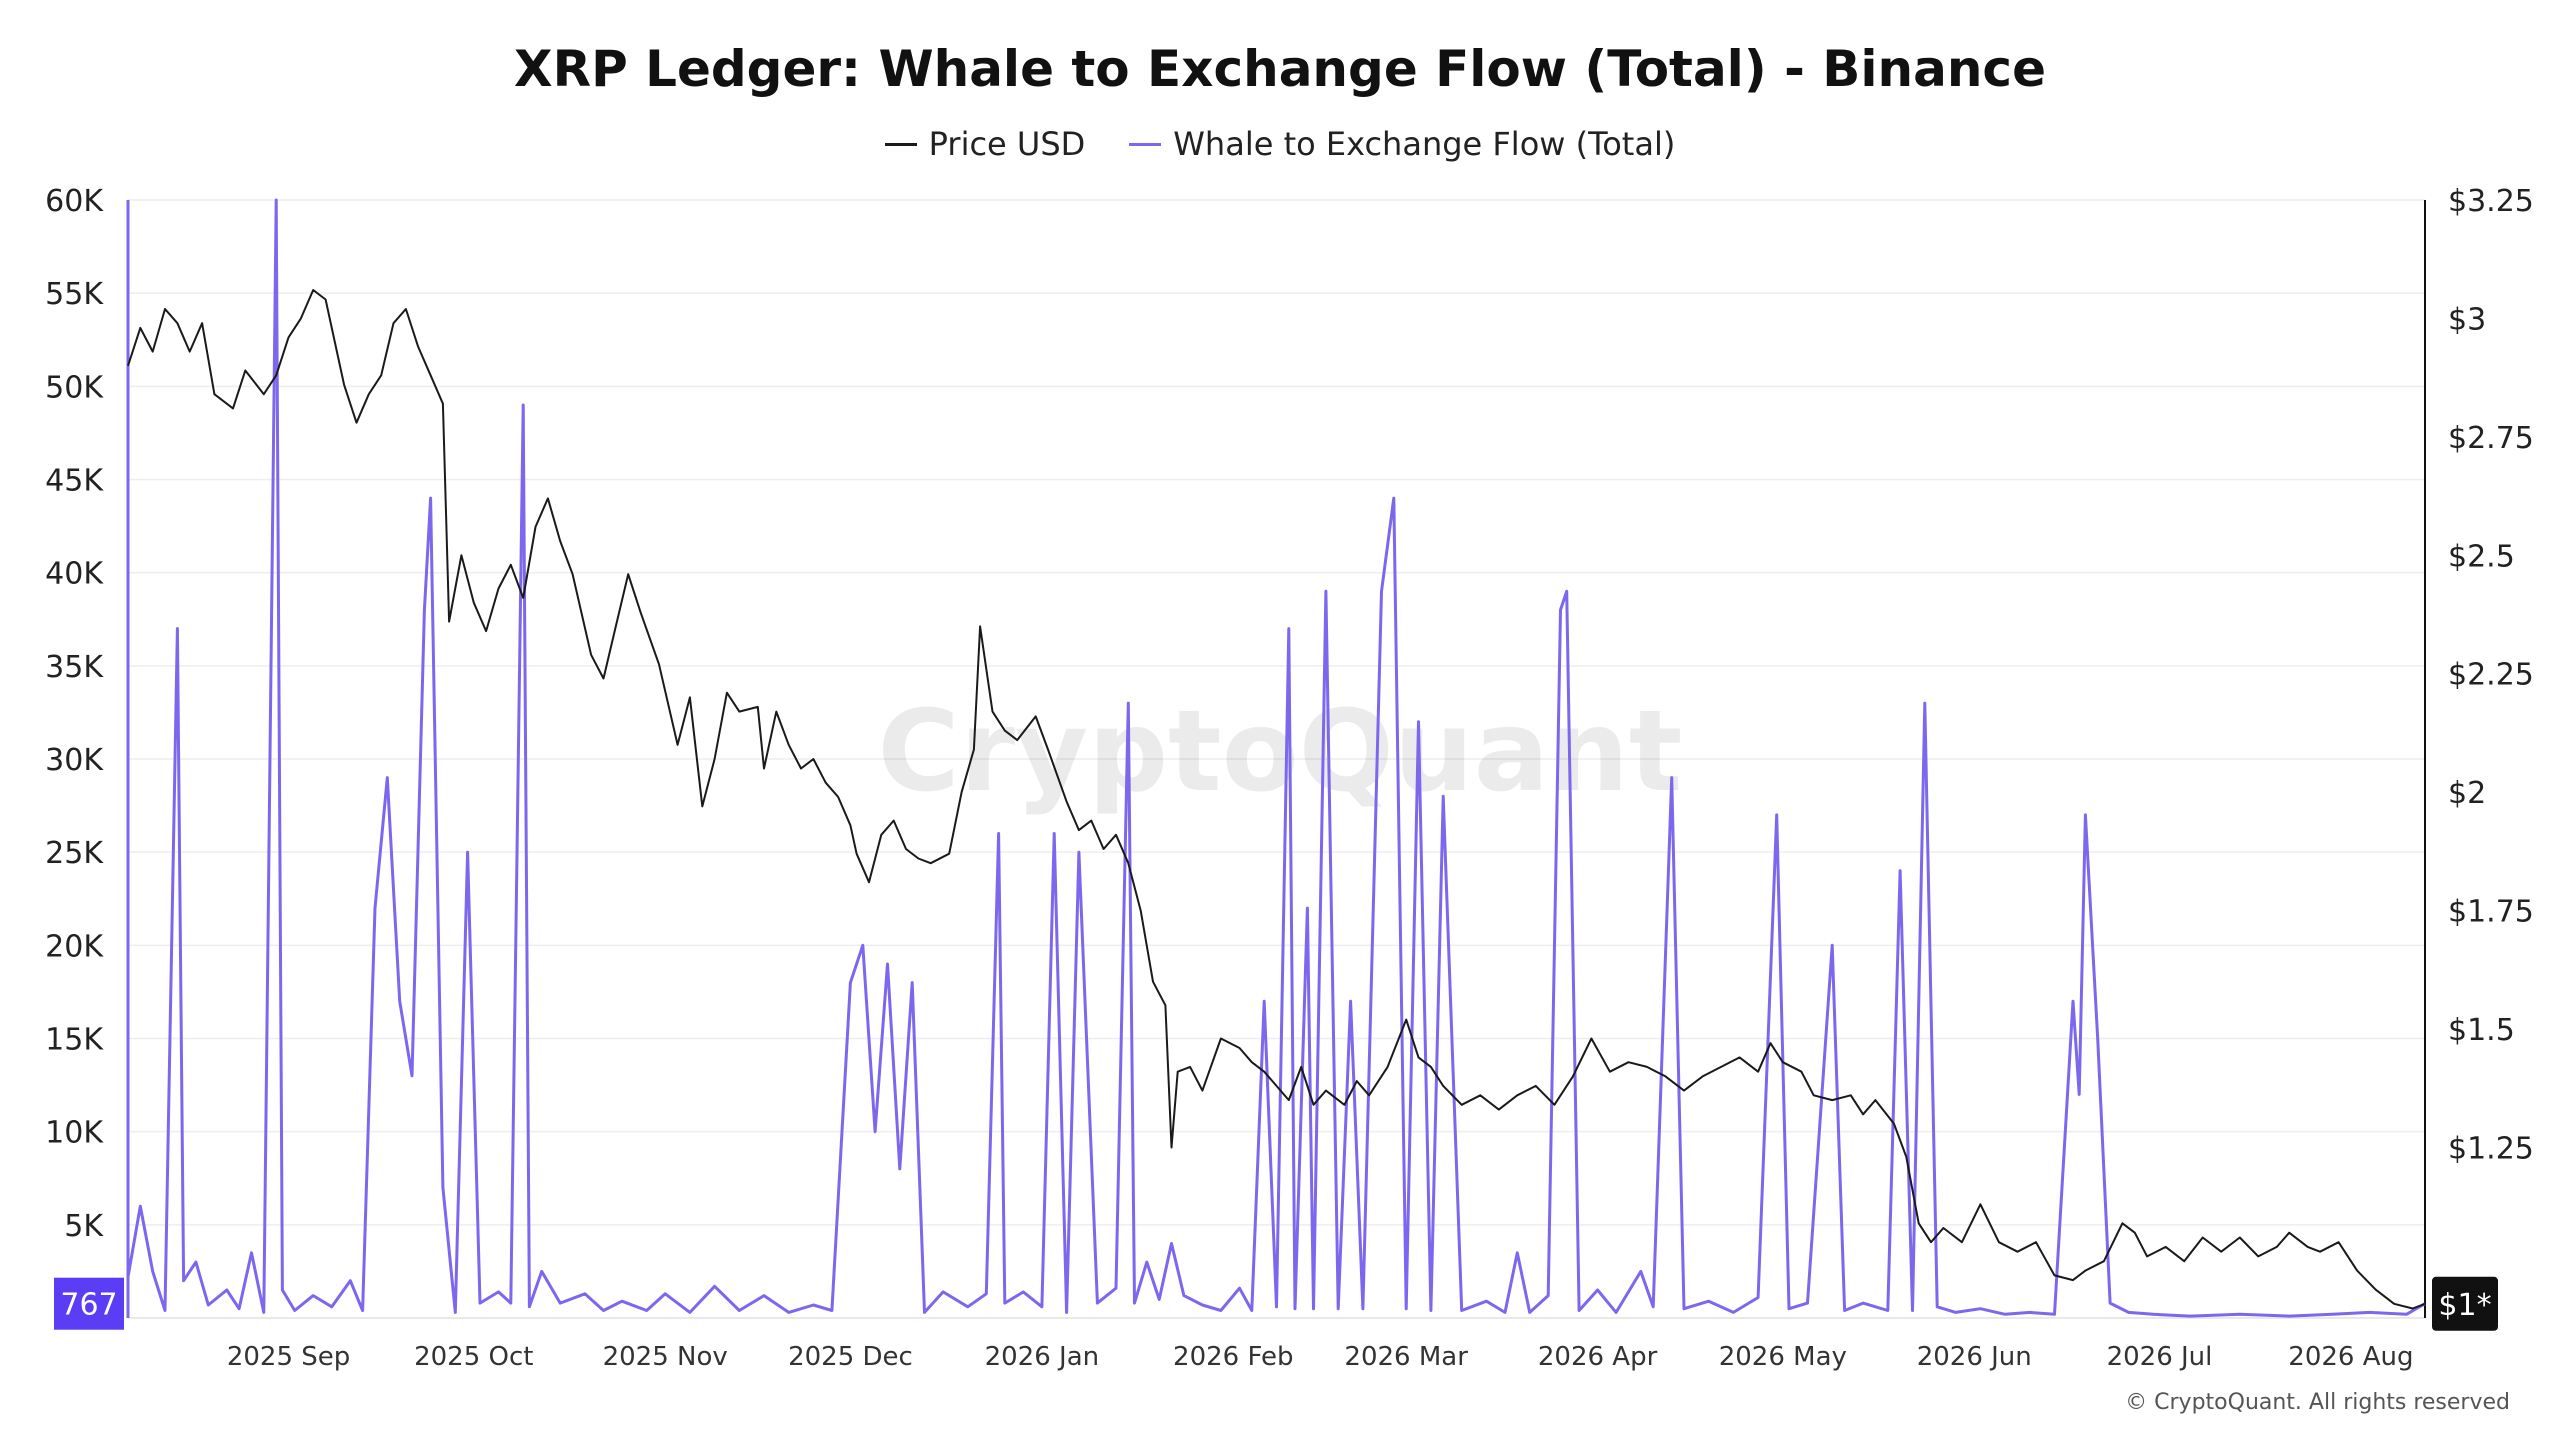 The image size is (2560, 1440). Describe the element at coordinates (74, 294) in the screenshot. I see `left-axis-tick-label: 55K` at that location.